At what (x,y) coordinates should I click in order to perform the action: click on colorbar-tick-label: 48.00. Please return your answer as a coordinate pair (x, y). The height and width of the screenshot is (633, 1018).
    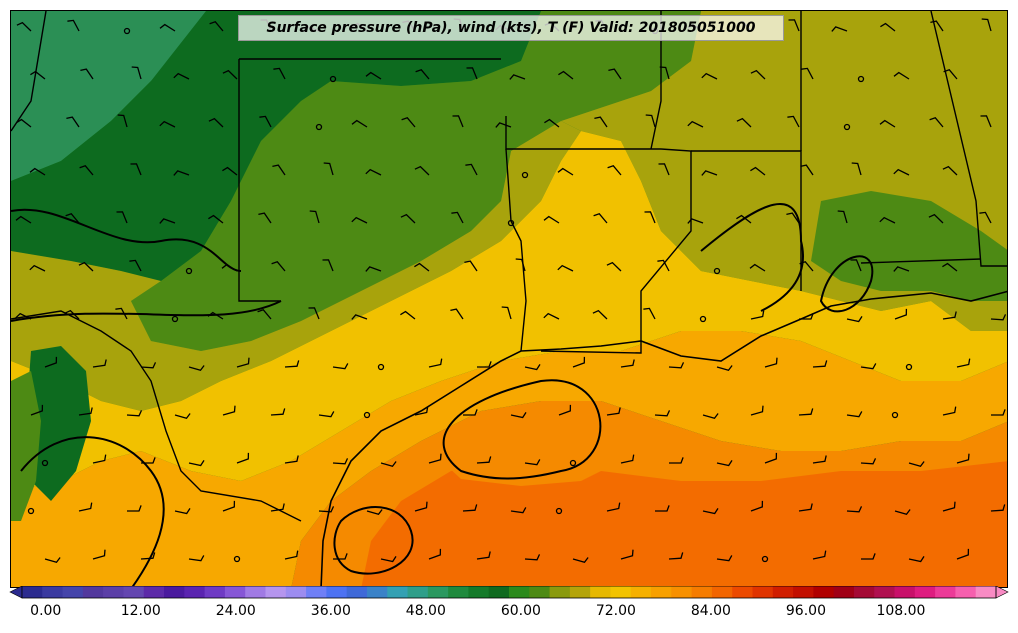
    Looking at the image, I should click on (425, 611).